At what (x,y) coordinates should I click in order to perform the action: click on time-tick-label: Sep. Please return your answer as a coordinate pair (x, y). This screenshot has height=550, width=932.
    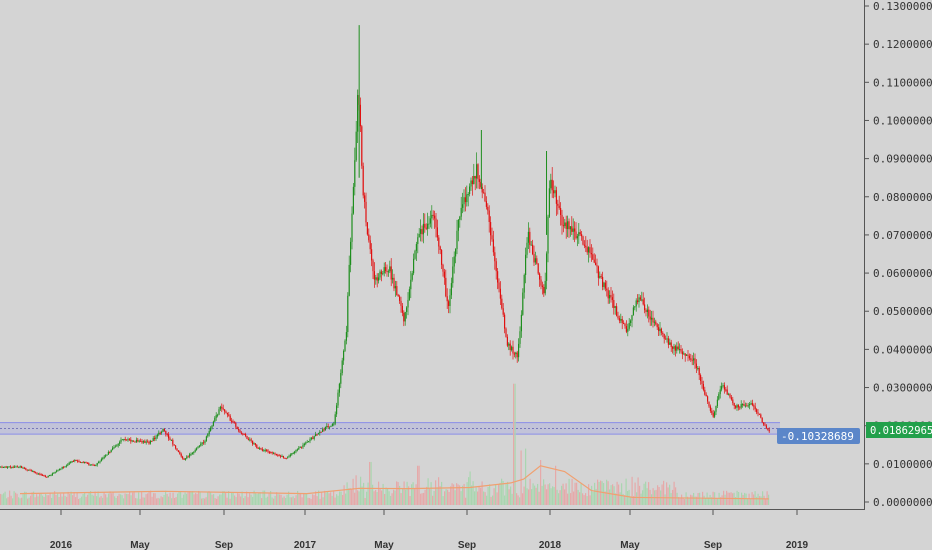
    Looking at the image, I should click on (713, 545).